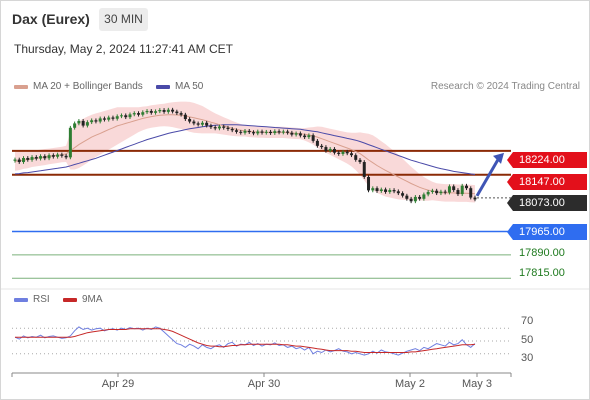  What do you see at coordinates (505, 86) in the screenshot?
I see `credit-text: Research © 2024 Trading Central` at bounding box center [505, 86].